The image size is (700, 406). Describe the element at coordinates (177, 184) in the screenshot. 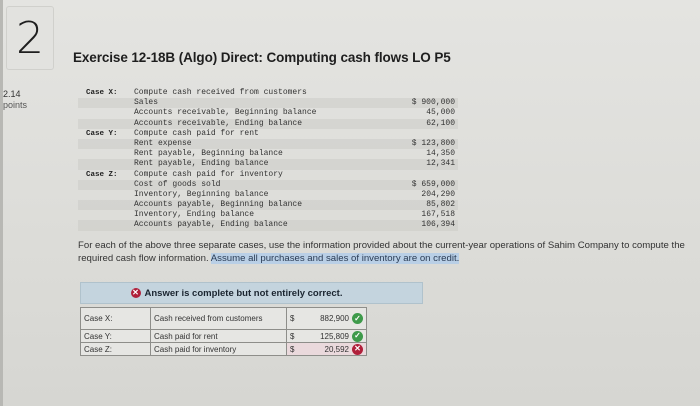

I see `row-description: Cost of goods sold` at that location.